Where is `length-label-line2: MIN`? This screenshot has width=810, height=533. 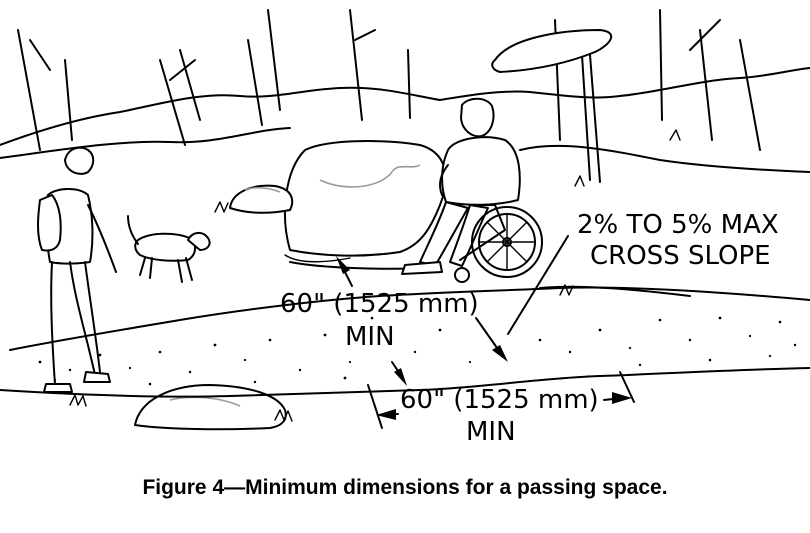 length-label-line2: MIN is located at coordinates (491, 432).